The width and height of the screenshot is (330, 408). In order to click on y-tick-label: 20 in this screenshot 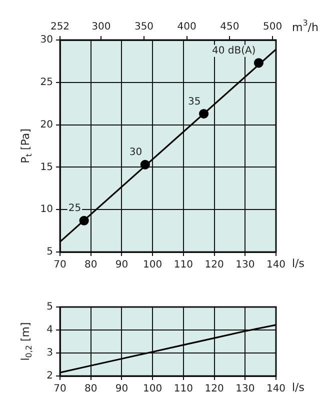, I will do `click(46, 124)`.